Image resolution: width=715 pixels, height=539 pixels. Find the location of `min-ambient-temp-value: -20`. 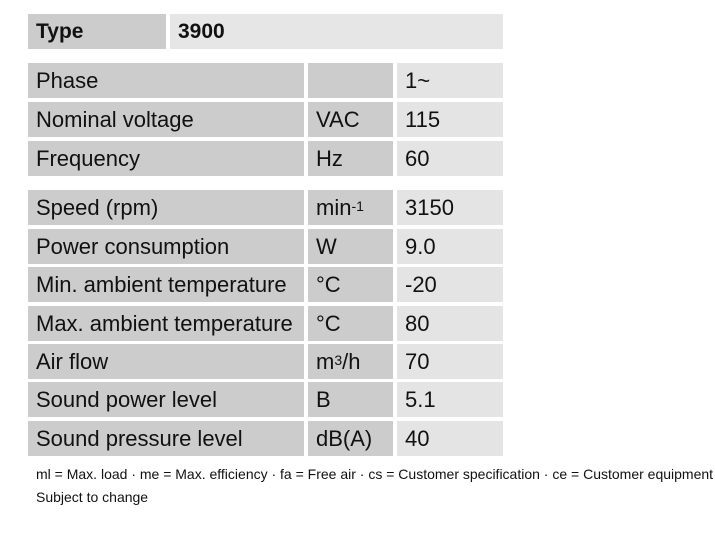

min-ambient-temp-value: -20 is located at coordinates (450, 284).